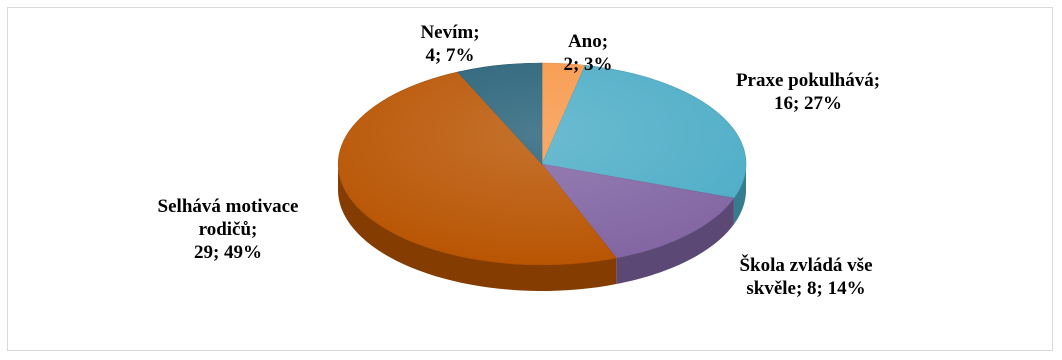 This screenshot has height=360, width=1062. Describe the element at coordinates (449, 44) in the screenshot. I see `slice-label-4: Nevím; 4; 7%` at that location.